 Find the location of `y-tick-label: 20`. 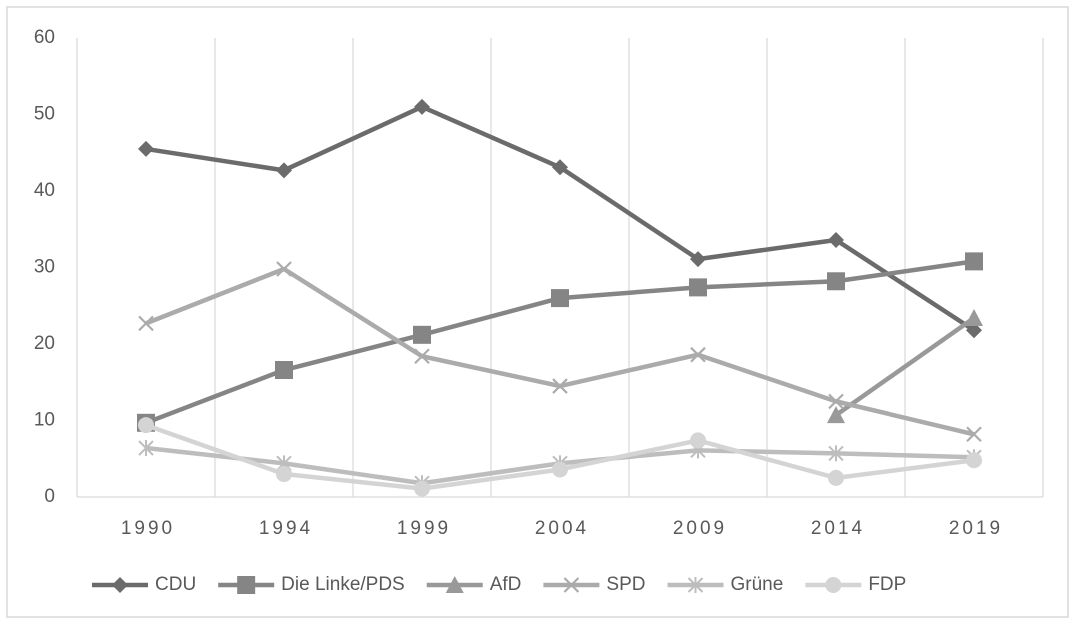

y-tick-label: 20 is located at coordinates (44, 343).